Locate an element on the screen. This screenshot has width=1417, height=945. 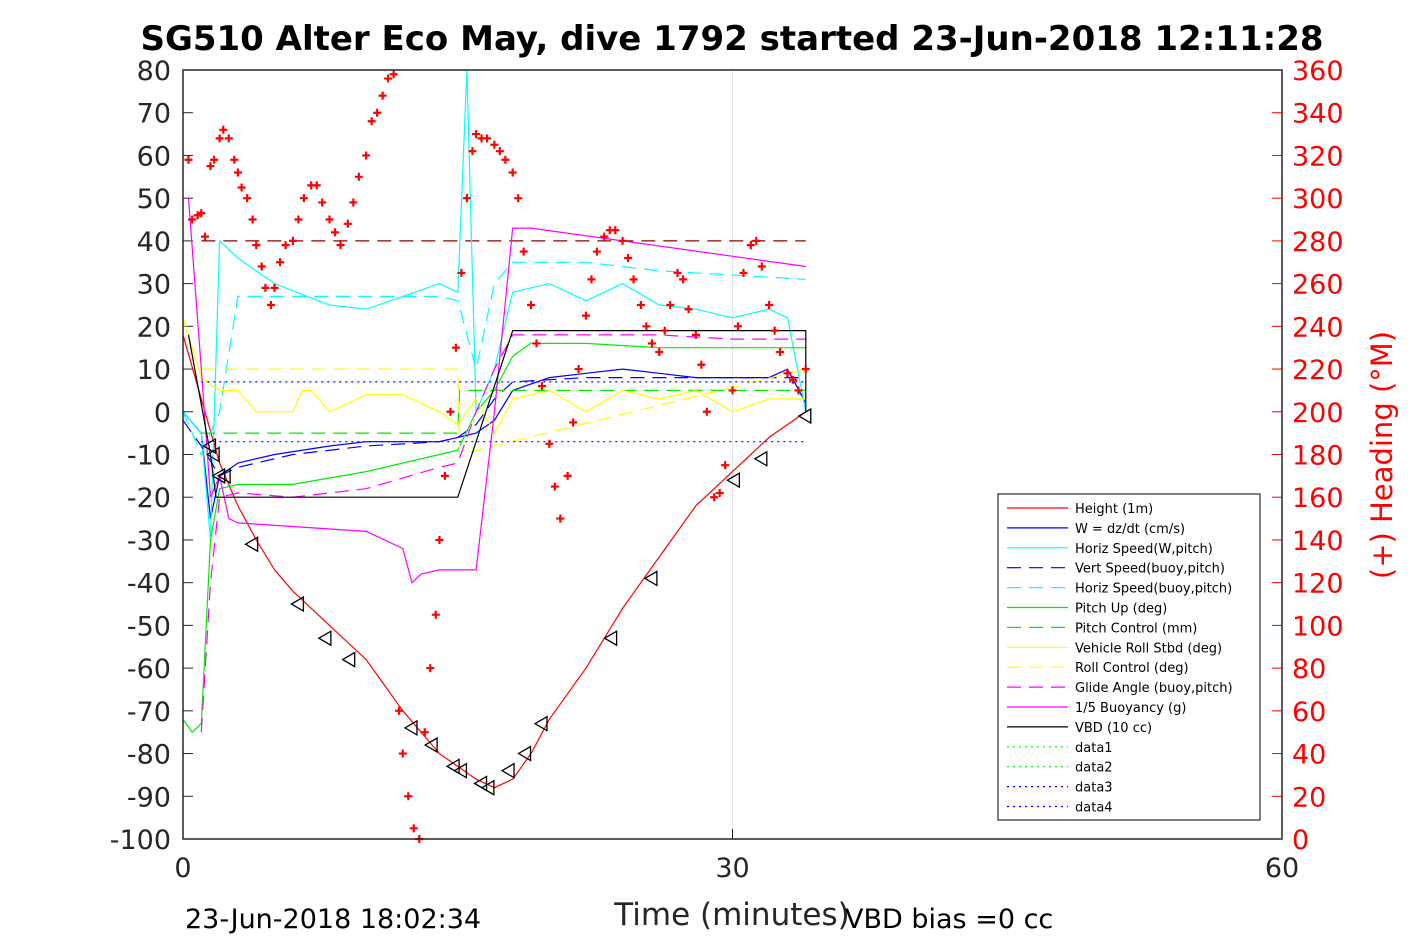
legend-label-13: data2 is located at coordinates (1094, 768).